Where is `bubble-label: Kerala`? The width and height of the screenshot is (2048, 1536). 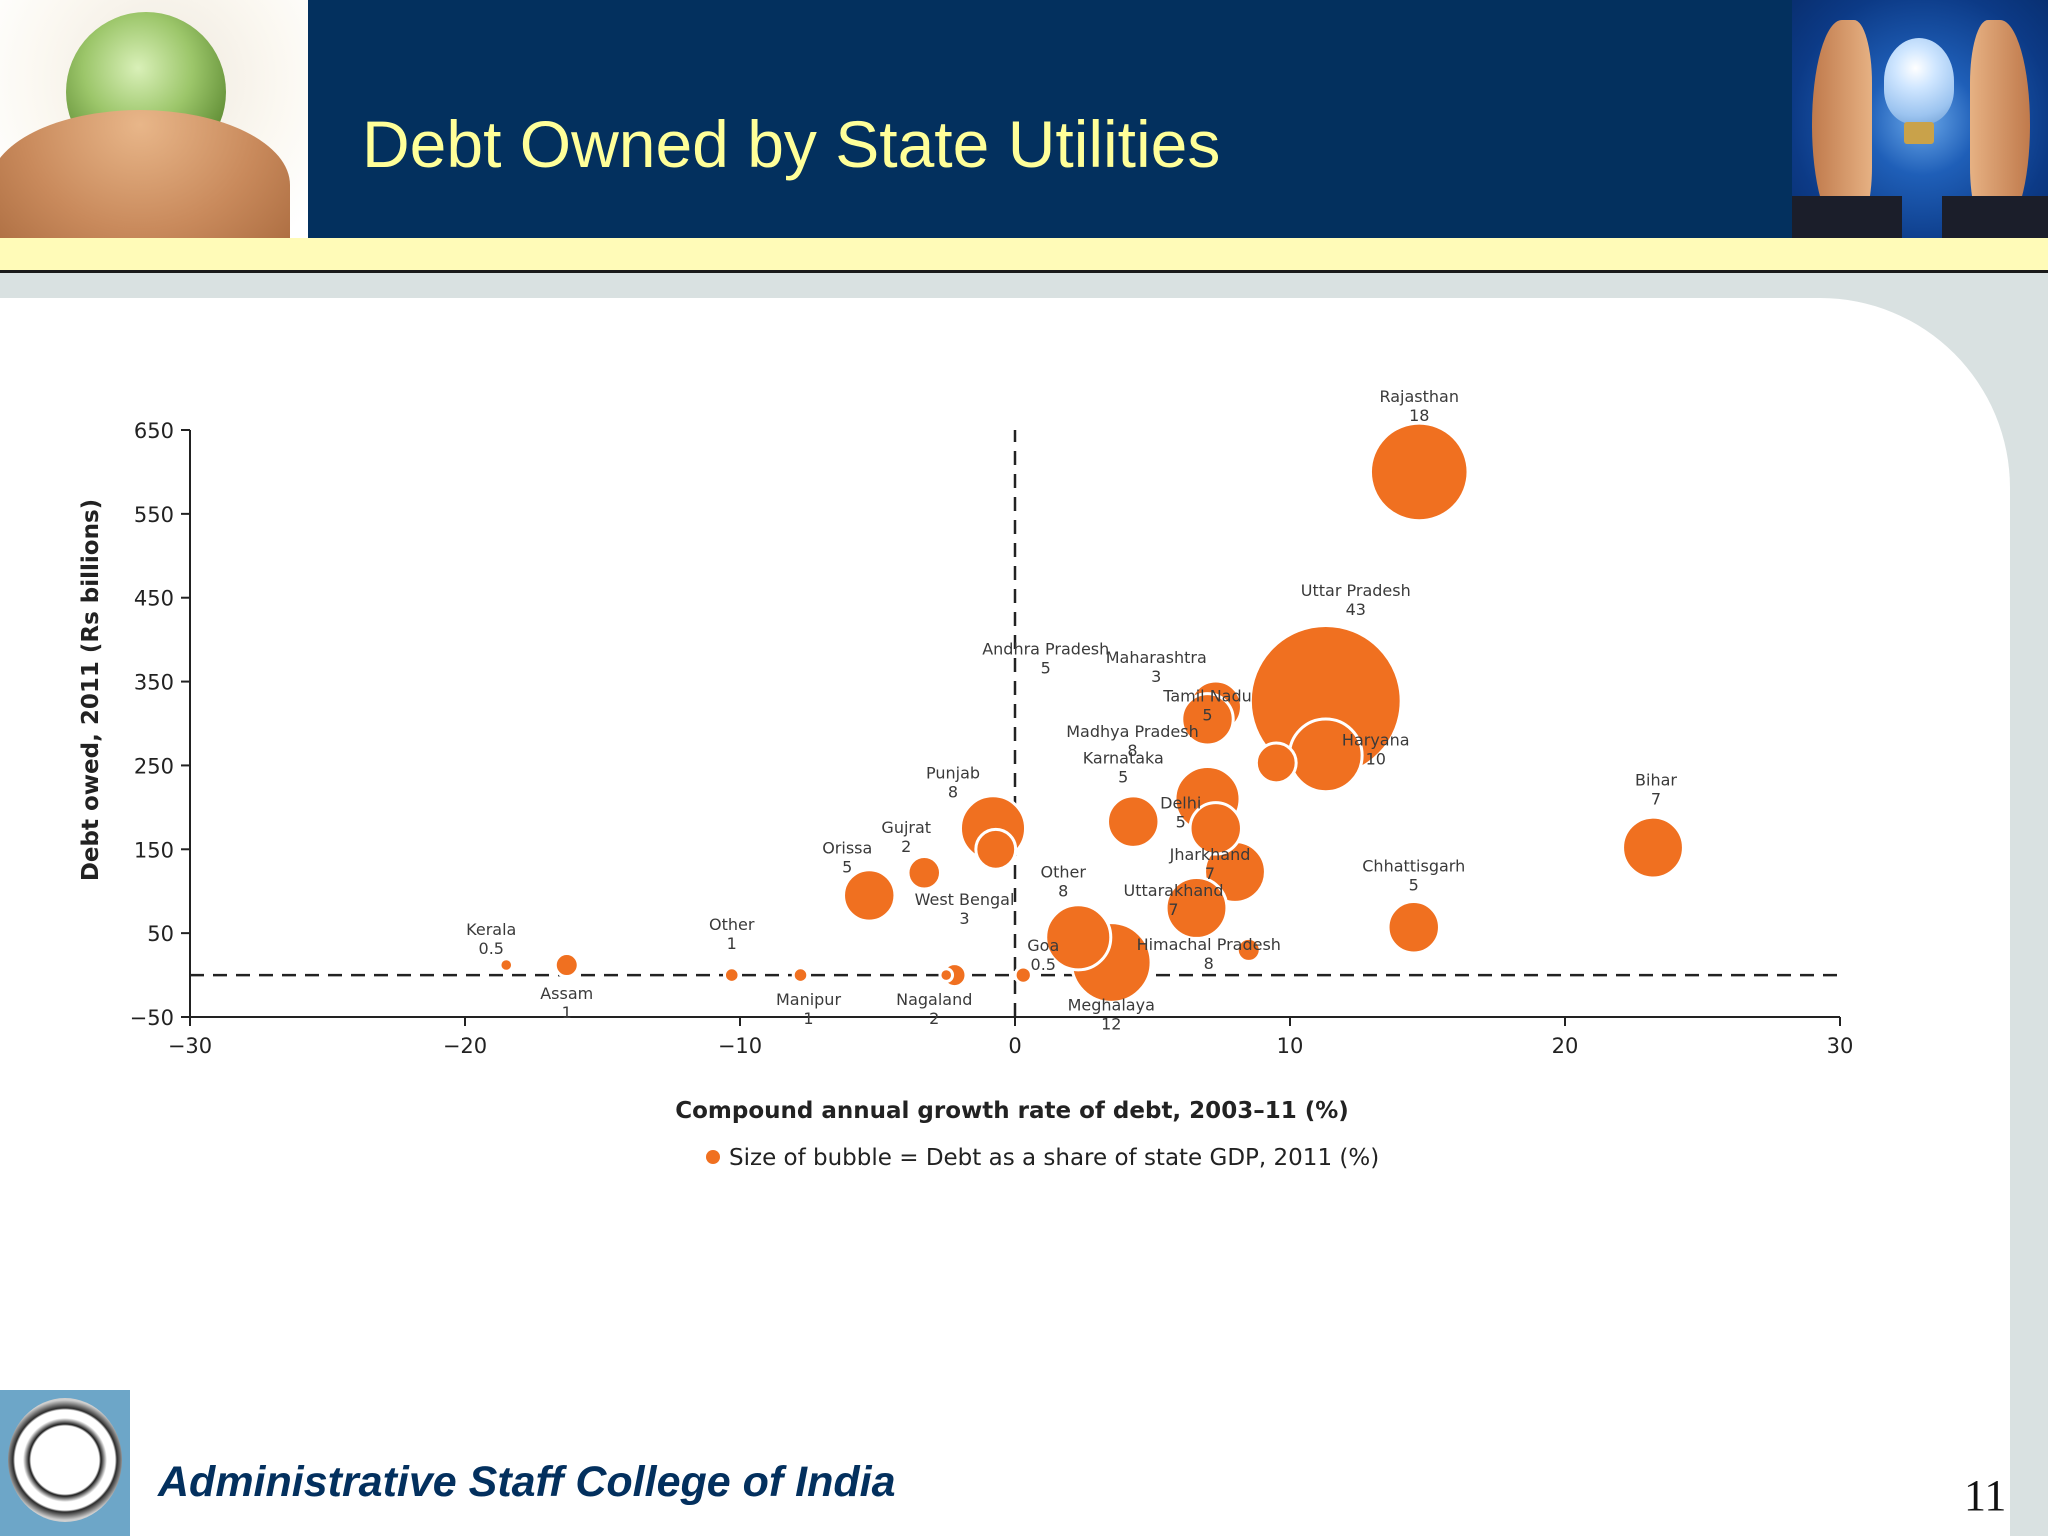
bubble-label: Kerala is located at coordinates (491, 929).